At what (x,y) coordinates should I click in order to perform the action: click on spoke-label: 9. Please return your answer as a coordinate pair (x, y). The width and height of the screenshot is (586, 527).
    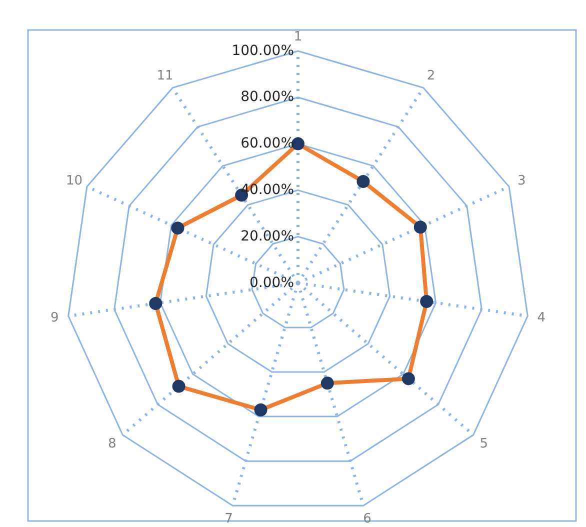
    Looking at the image, I should click on (54, 318).